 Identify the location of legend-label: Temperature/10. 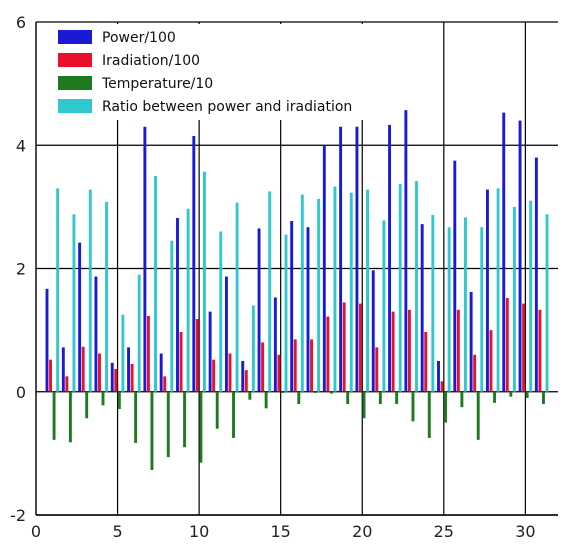
(157, 84).